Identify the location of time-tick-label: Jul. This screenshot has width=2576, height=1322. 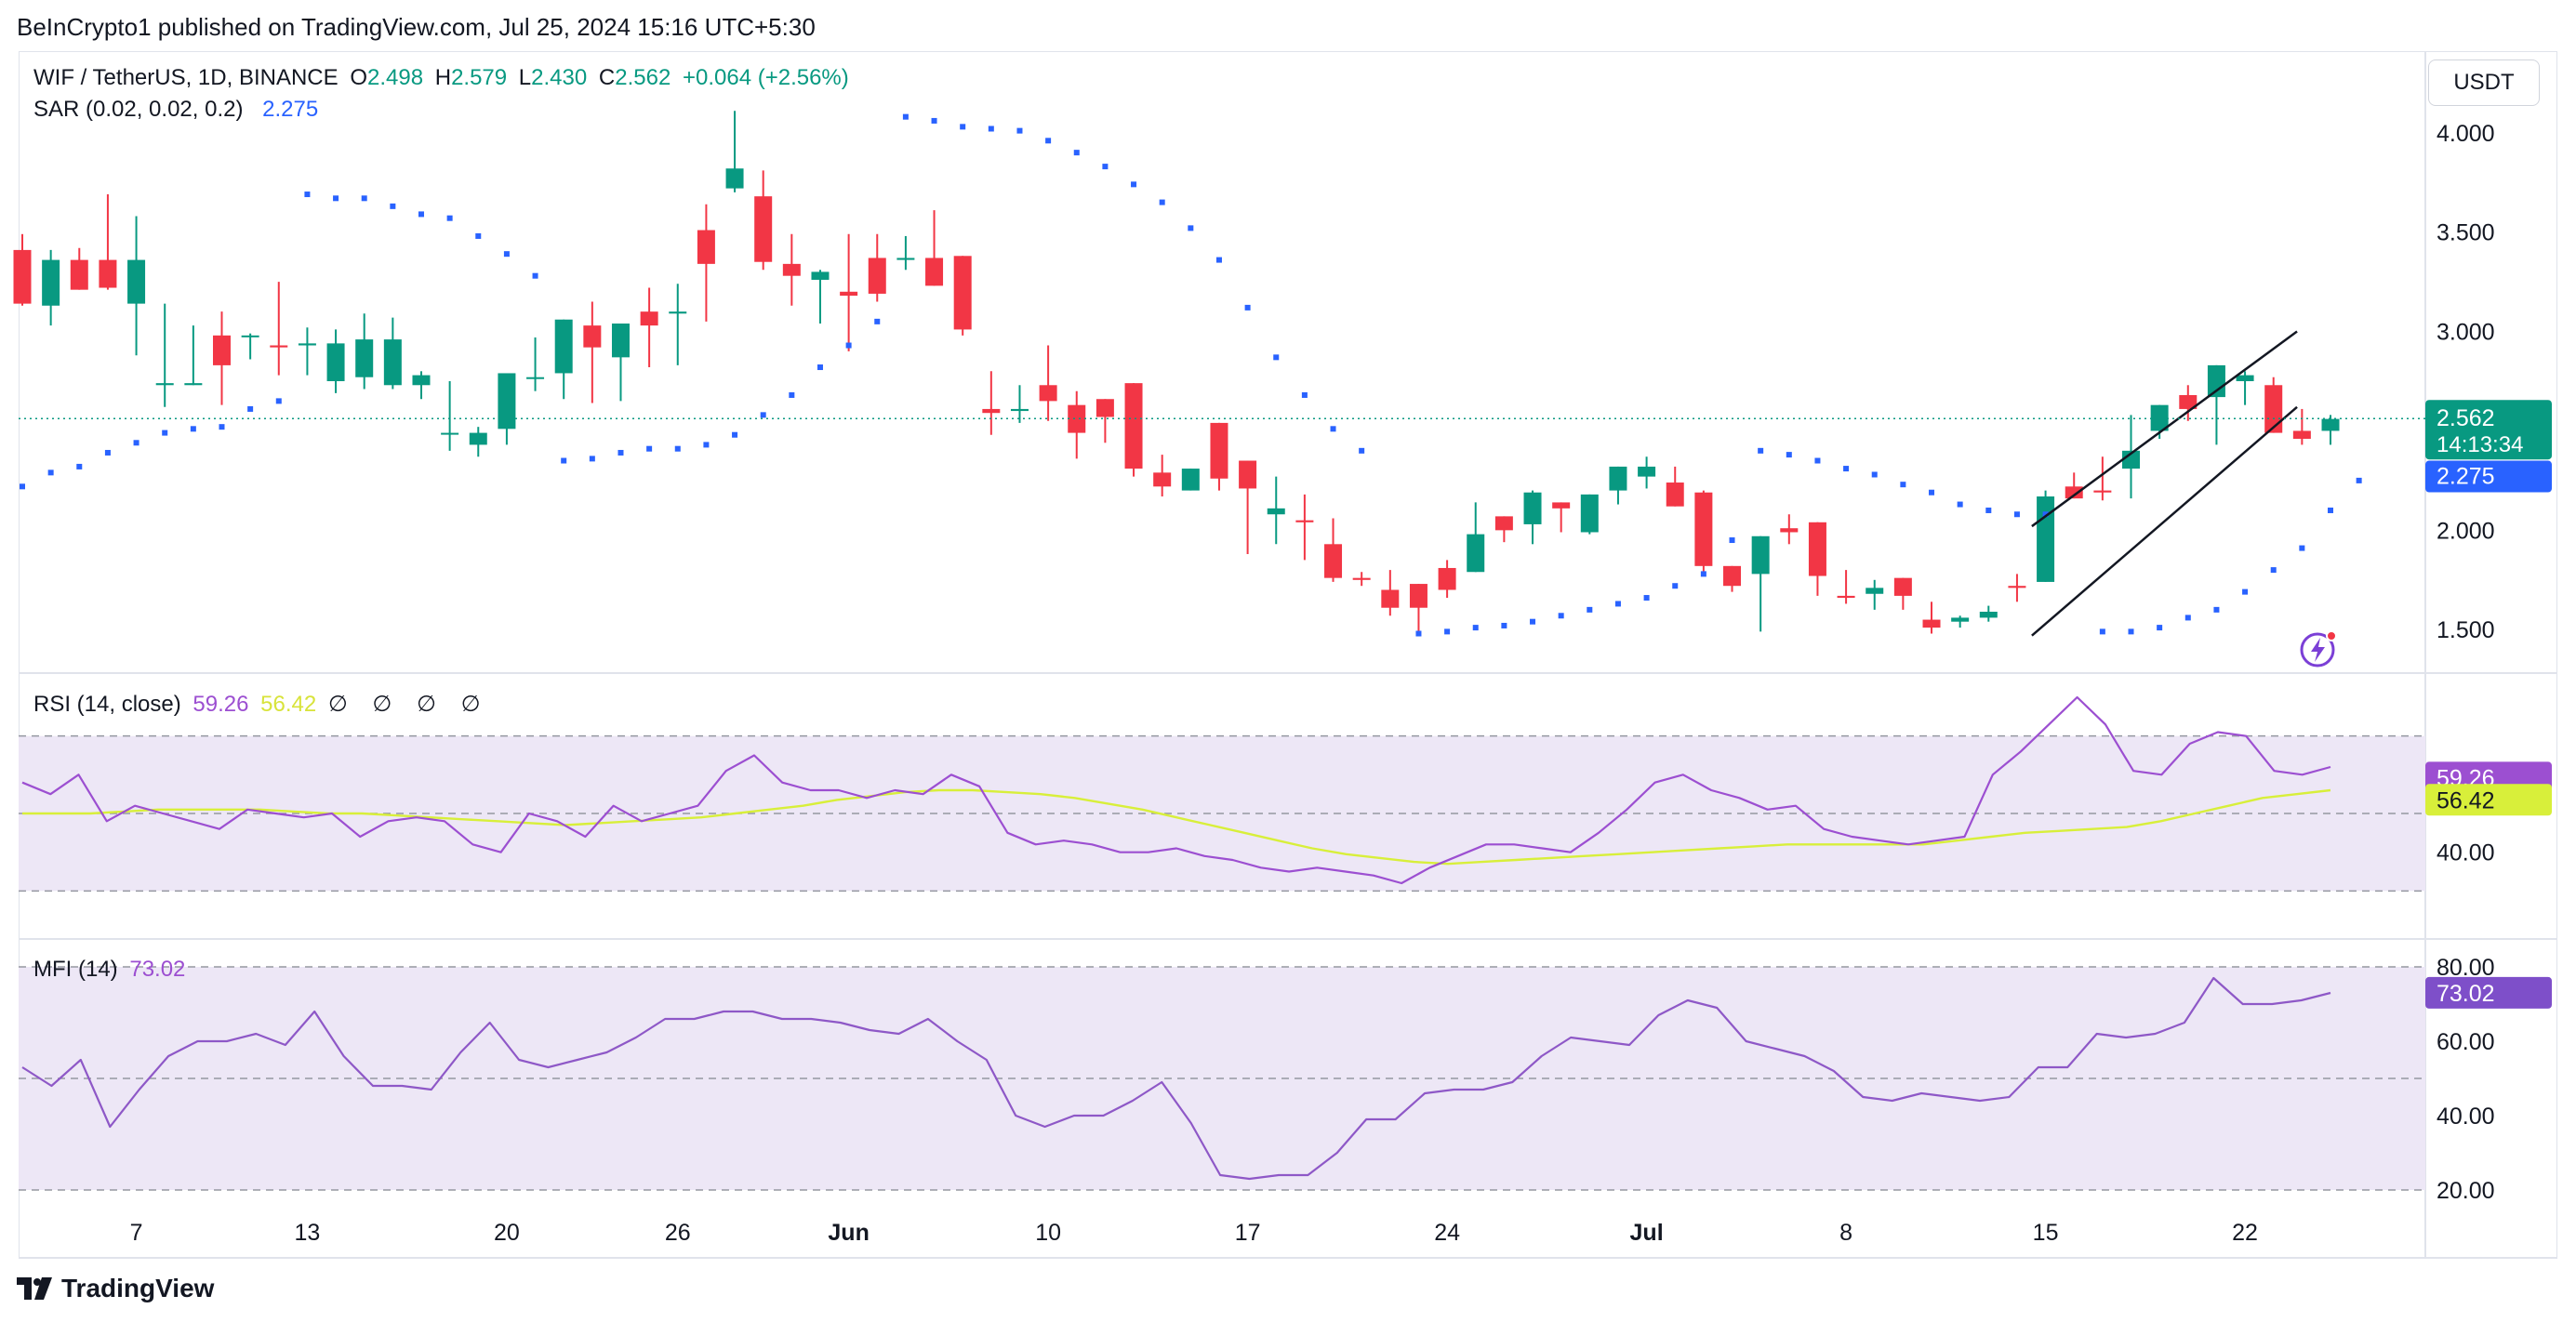
(1647, 1233).